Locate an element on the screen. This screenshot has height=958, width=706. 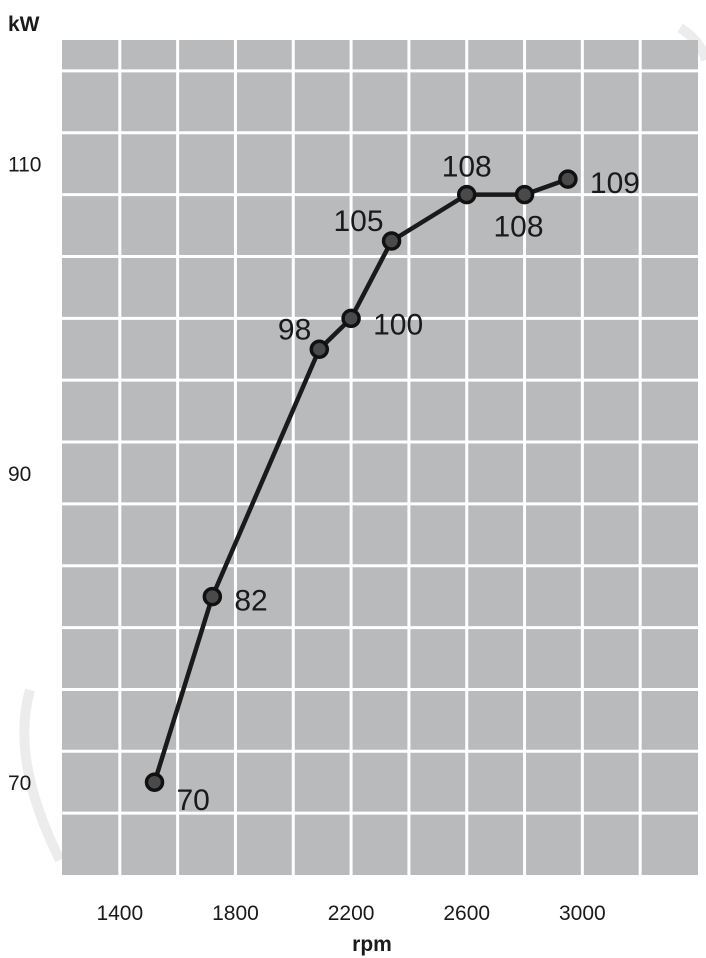
data-label: 70 is located at coordinates (193, 800).